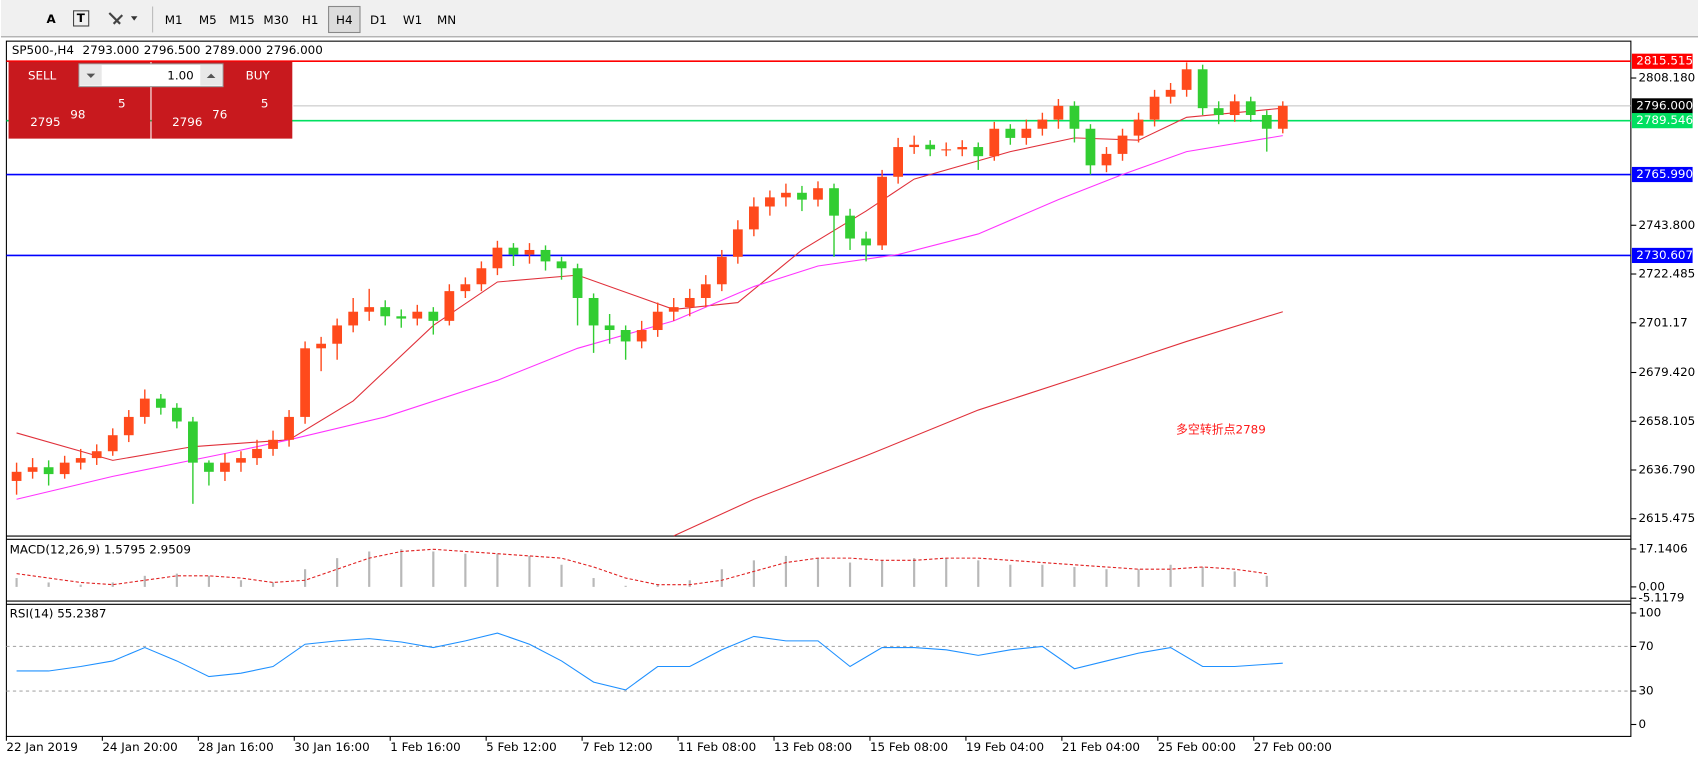  I want to click on timeframe-label: H1, so click(310, 20).